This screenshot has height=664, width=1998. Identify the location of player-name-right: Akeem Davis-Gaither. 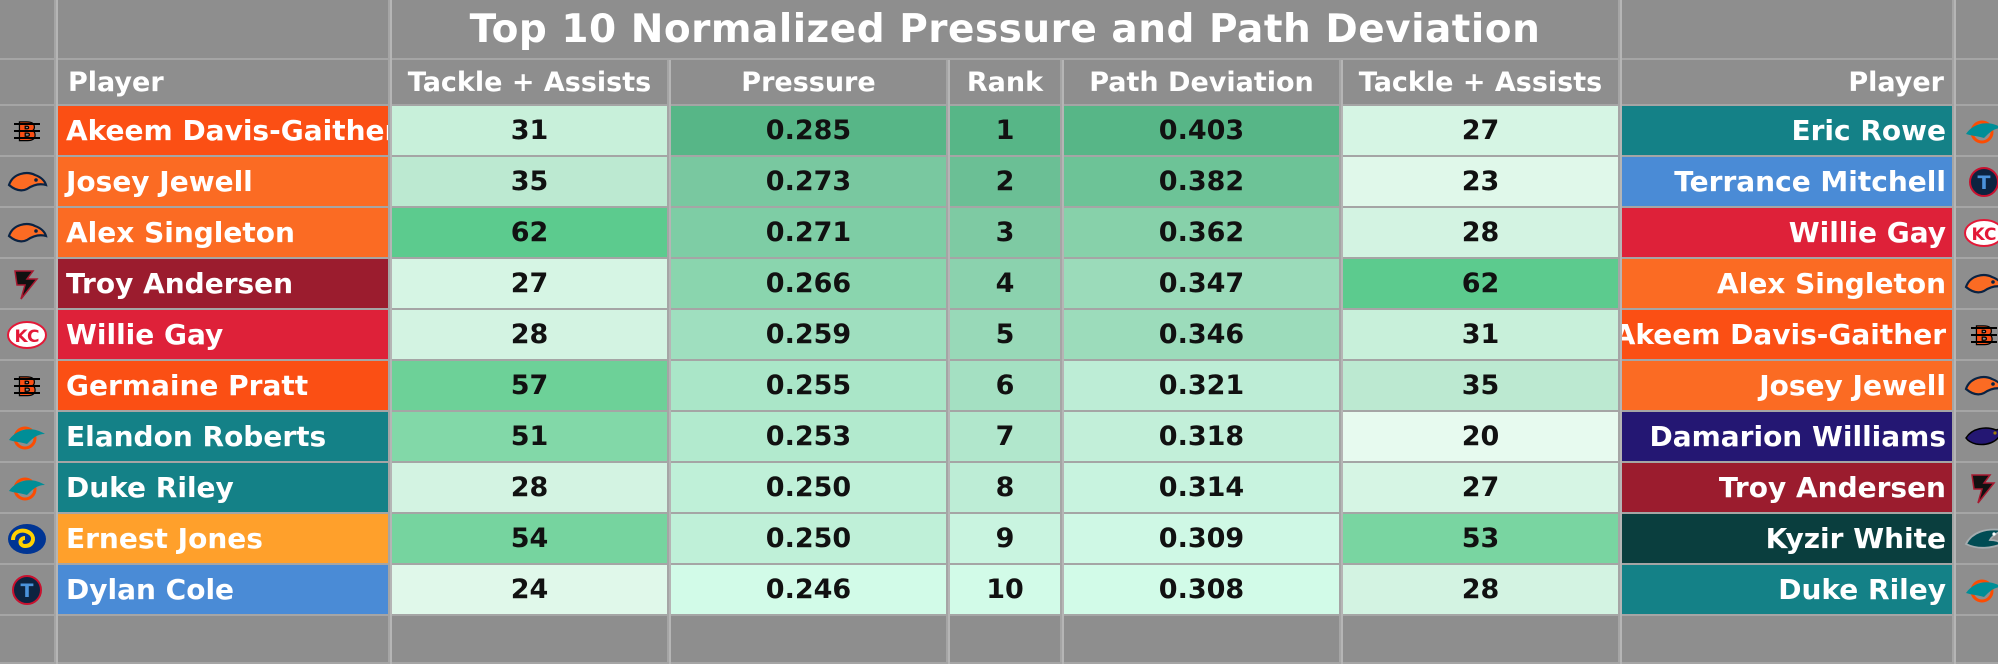
(1788, 335).